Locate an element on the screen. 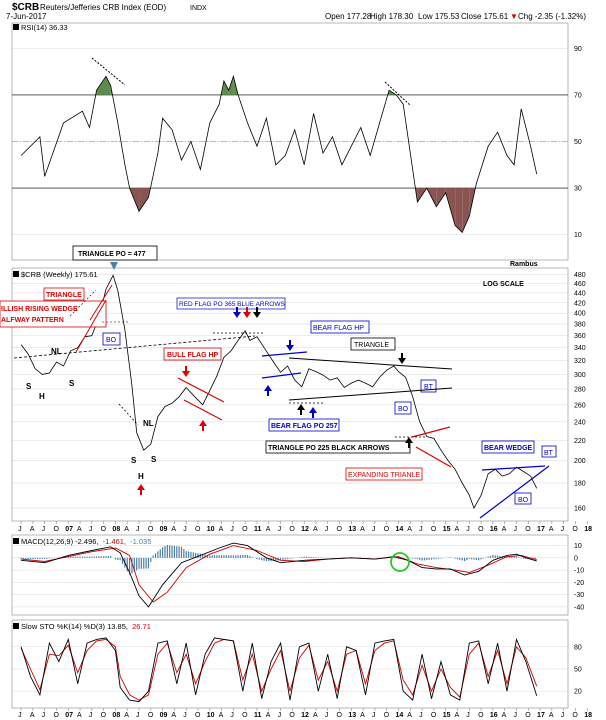 Image resolution: width=606 pixels, height=720 pixels. sto-x-label: 18 is located at coordinates (588, 715).